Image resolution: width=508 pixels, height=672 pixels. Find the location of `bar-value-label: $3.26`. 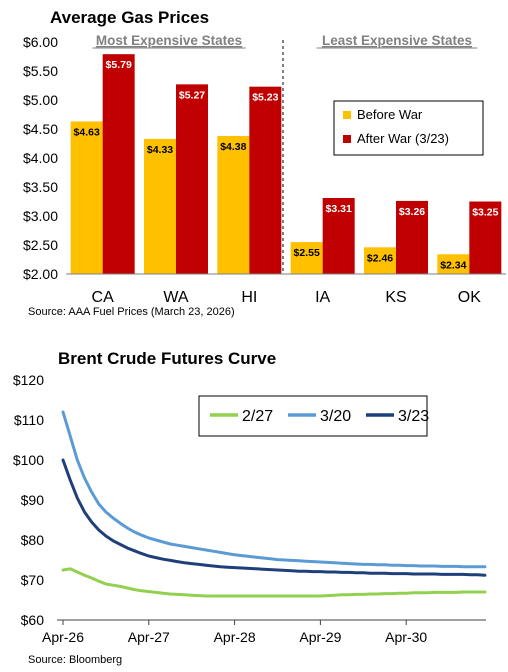

bar-value-label: $3.26 is located at coordinates (412, 212).